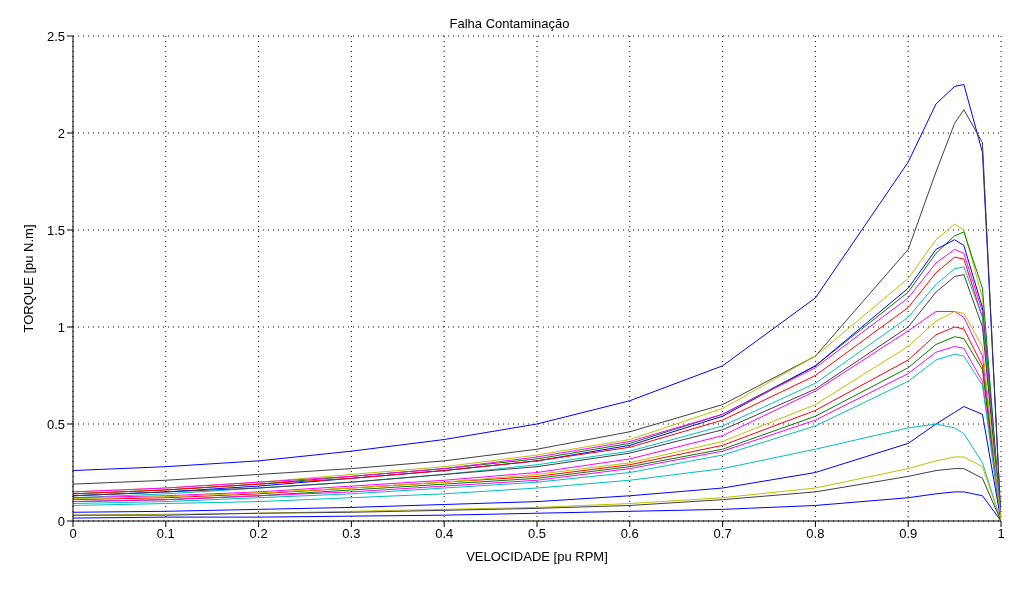  I want to click on x-tick-label: 0.1, so click(165, 534).